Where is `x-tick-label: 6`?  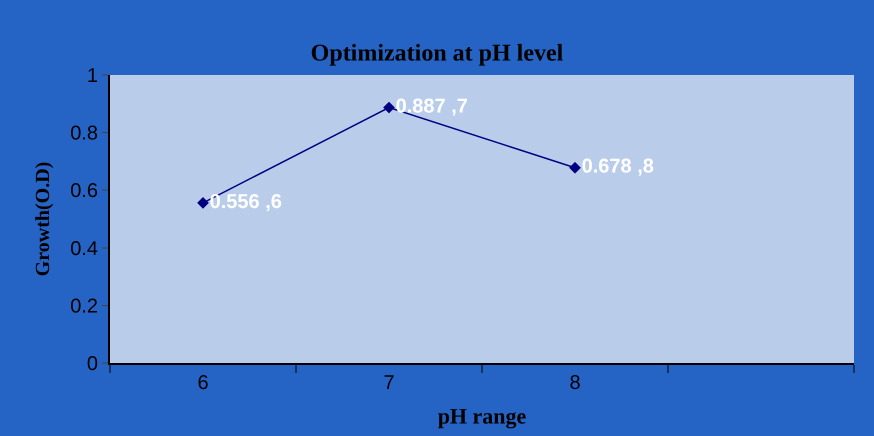 x-tick-label: 6 is located at coordinates (203, 383).